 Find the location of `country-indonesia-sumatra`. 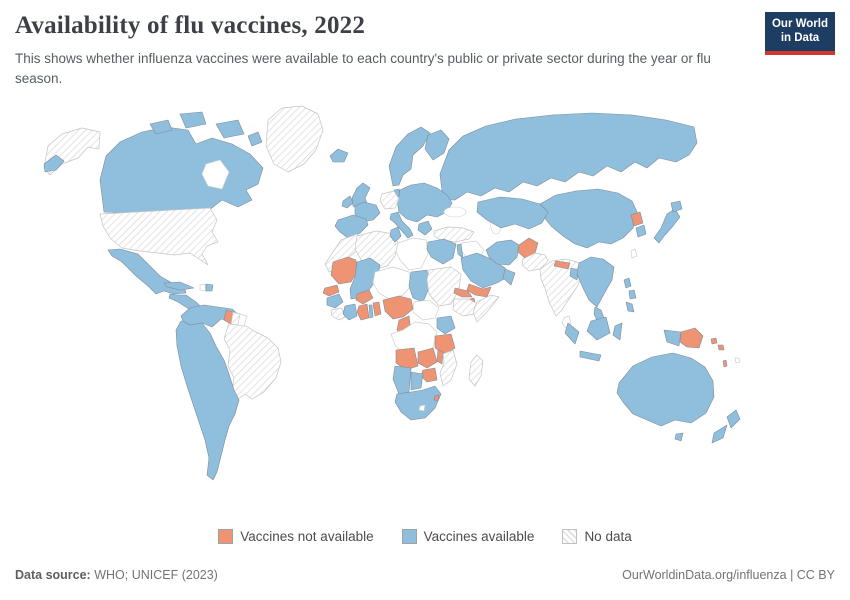

country-indonesia-sumatra is located at coordinates (572, 333).